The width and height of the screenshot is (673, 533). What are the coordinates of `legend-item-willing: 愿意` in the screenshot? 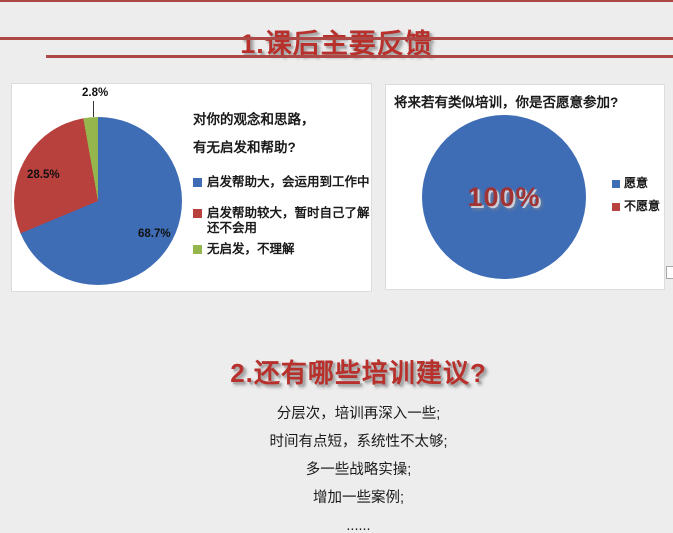 It's located at (636, 183).